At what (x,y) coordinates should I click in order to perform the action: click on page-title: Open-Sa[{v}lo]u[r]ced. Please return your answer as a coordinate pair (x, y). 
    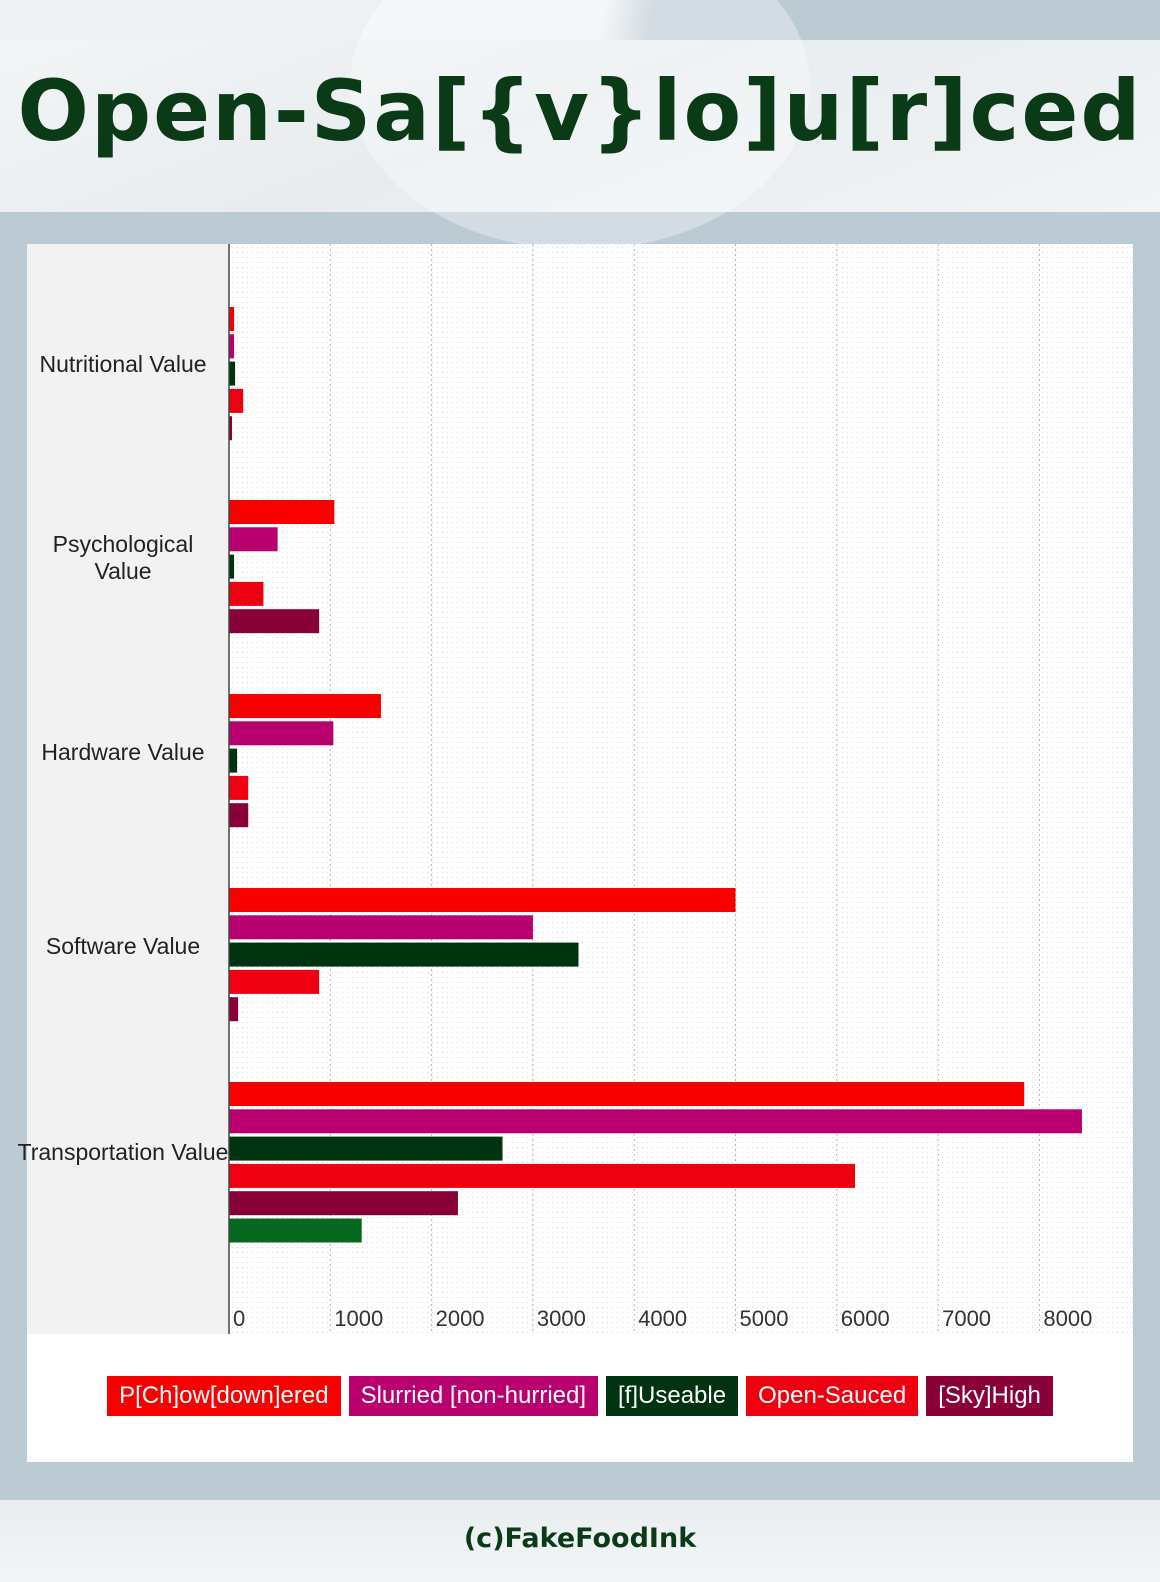
    Looking at the image, I should click on (580, 111).